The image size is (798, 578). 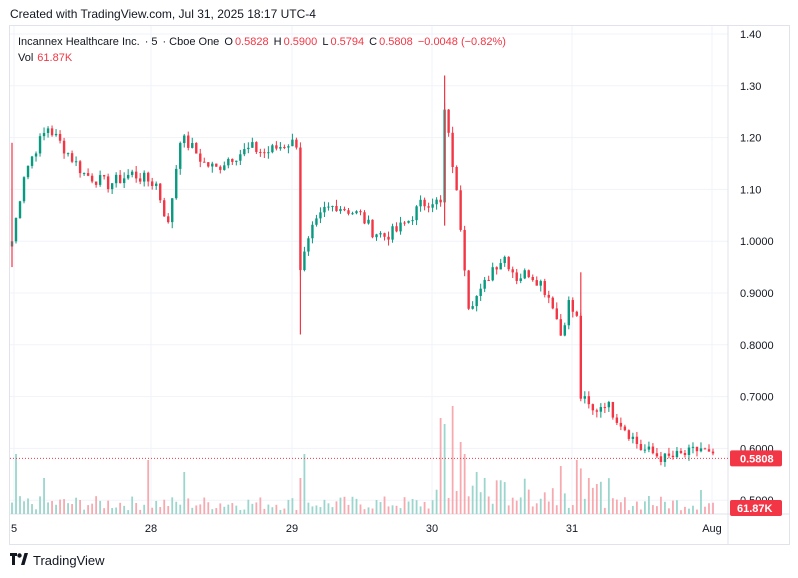 I want to click on tradingview-logo: TradingView, so click(x=57, y=560).